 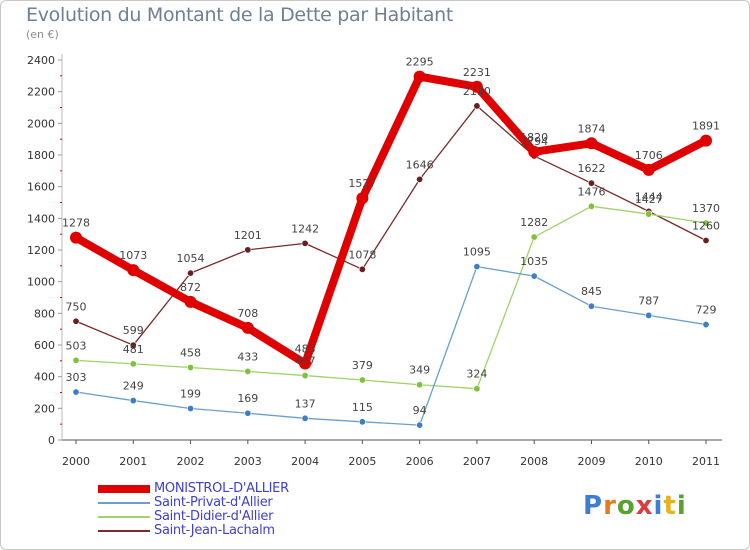 I want to click on y-tick-label: 1200, so click(x=41, y=250).